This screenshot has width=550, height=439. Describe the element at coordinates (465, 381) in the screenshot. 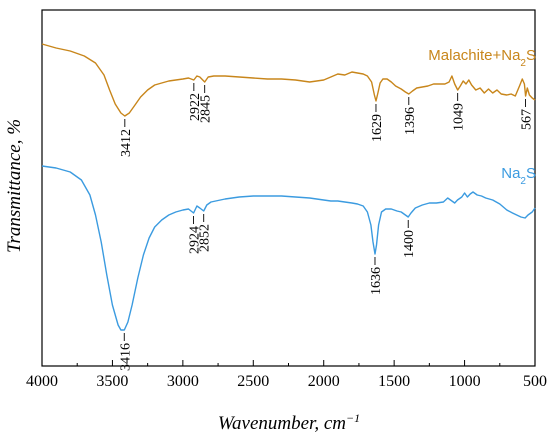

I see `x-tick-label: 1000` at that location.